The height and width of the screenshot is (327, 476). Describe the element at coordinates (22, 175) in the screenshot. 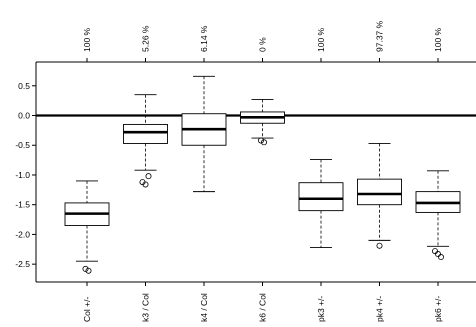

I see `y-tick-label: -1.0` at that location.